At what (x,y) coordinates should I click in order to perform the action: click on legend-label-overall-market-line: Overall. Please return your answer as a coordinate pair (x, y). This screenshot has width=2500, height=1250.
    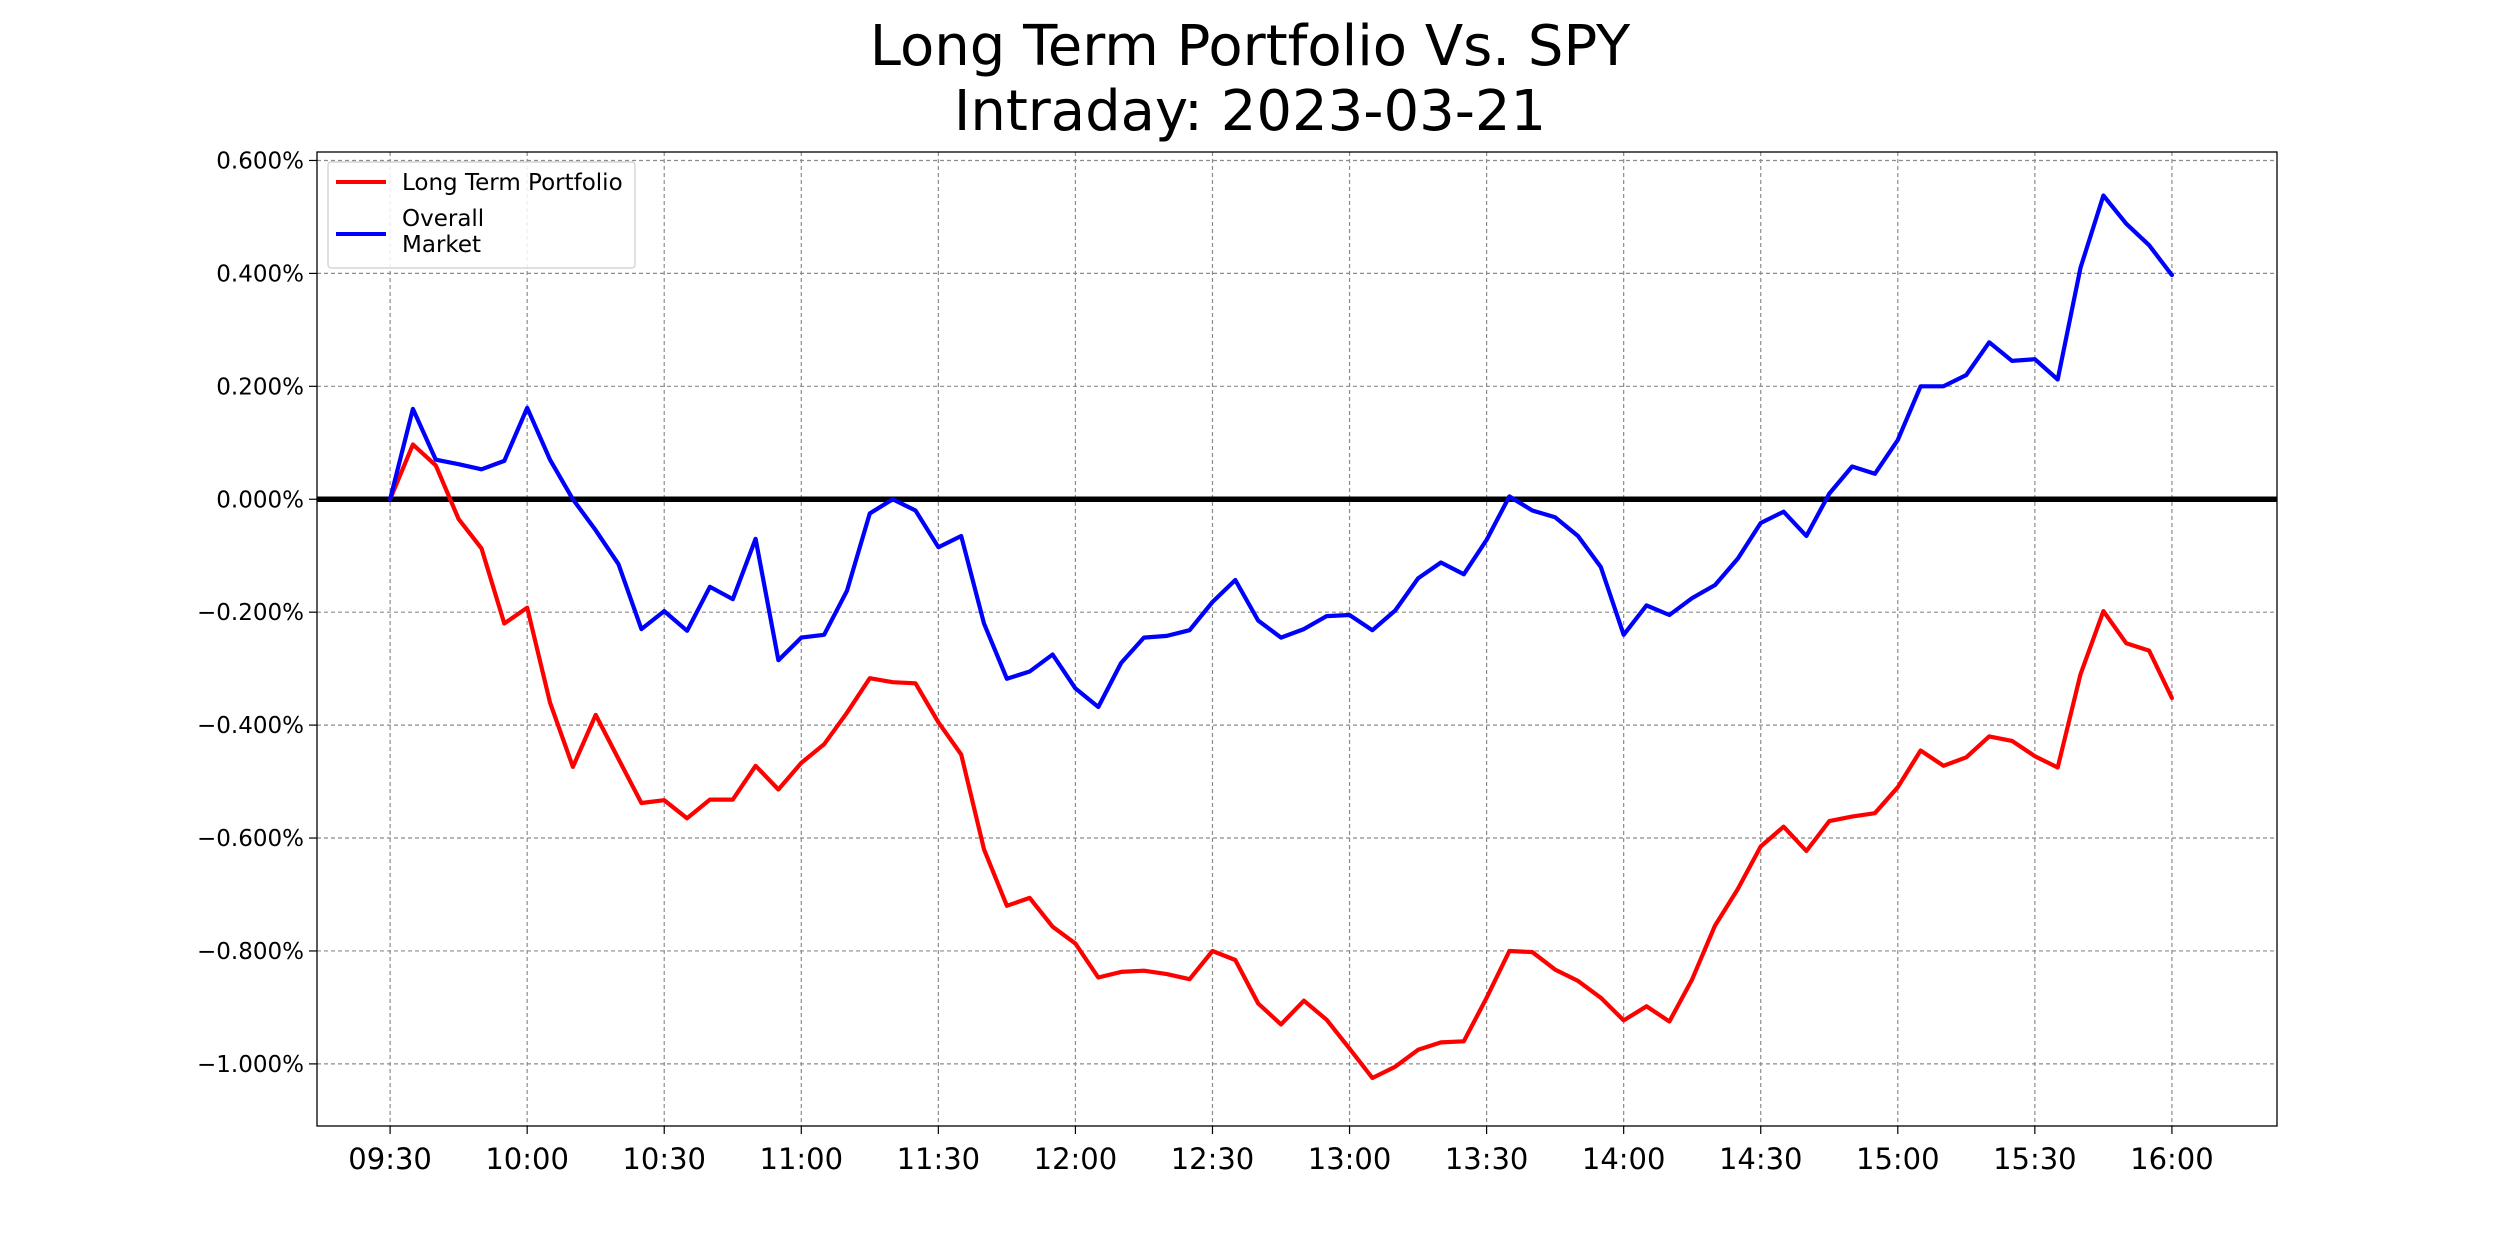
    Looking at the image, I should click on (443, 219).